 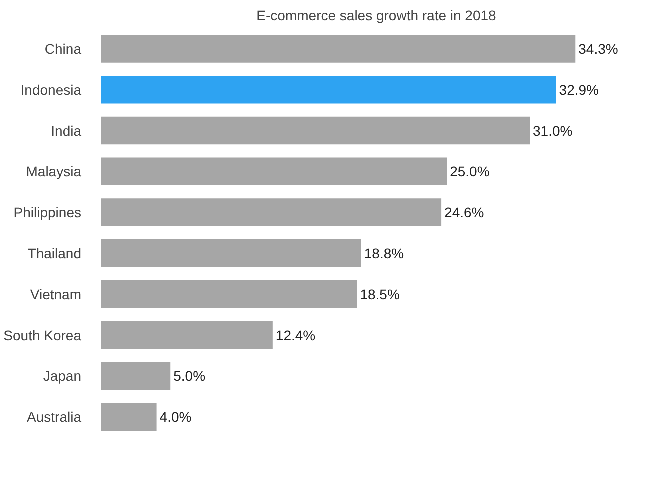 I want to click on data-label: 24.6%, so click(x=464, y=212).